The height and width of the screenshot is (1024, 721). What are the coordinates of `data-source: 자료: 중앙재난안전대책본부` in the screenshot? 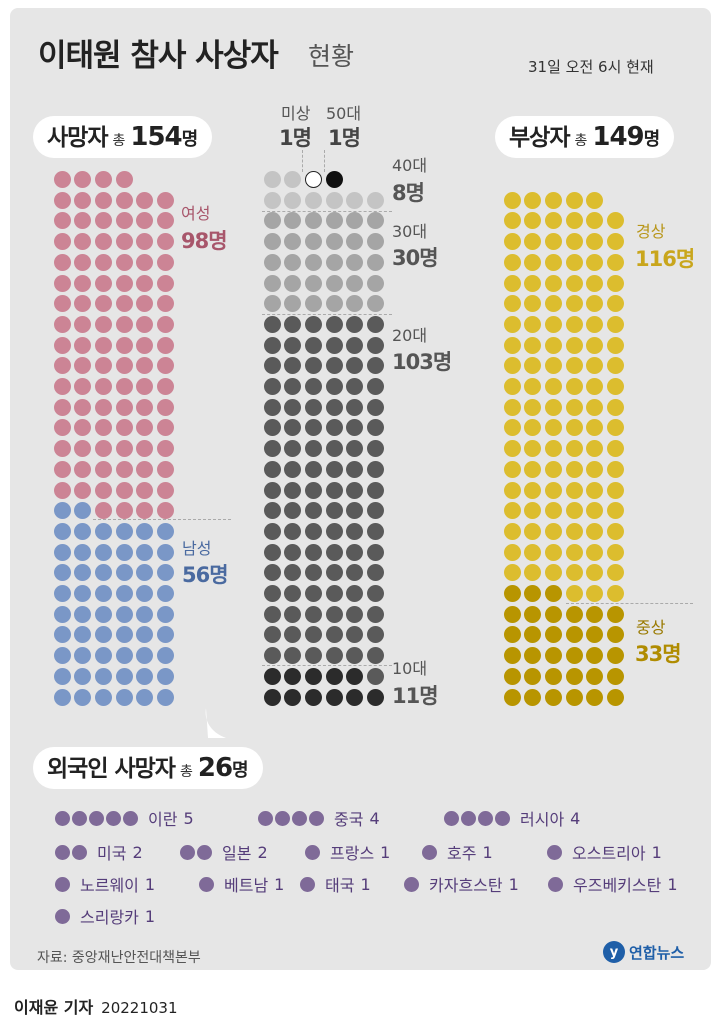 It's located at (119, 958).